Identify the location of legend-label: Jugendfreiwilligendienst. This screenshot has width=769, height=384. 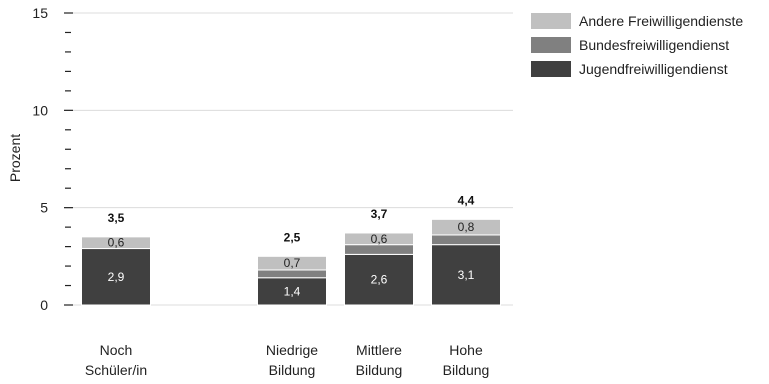
(653, 69).